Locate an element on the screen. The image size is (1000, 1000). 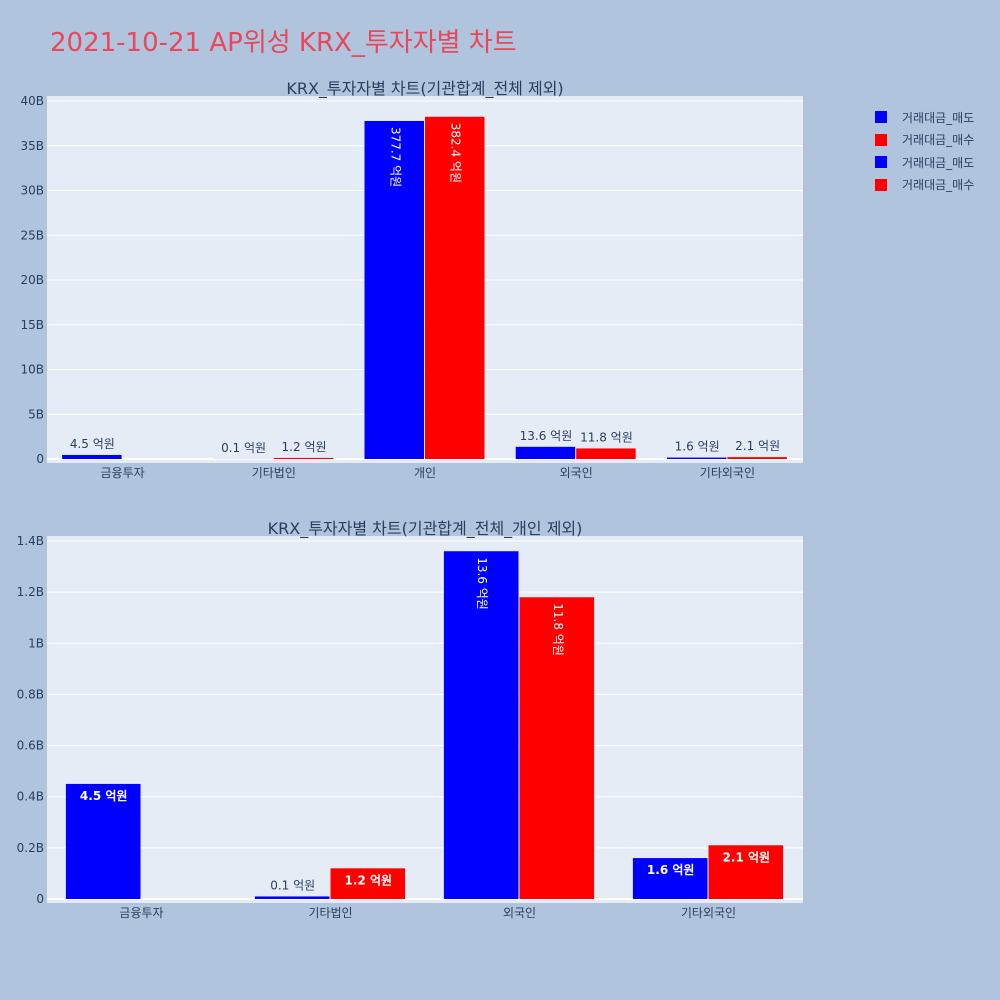
y-tick-label: 30B is located at coordinates (32, 191).